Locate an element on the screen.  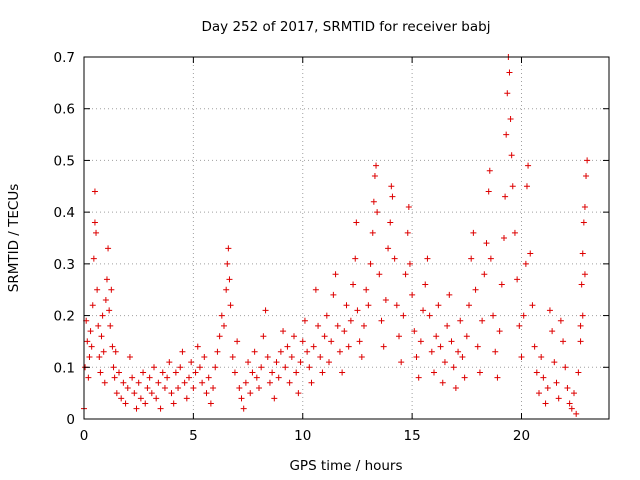
x-tick-label: 10 is located at coordinates (302, 436).